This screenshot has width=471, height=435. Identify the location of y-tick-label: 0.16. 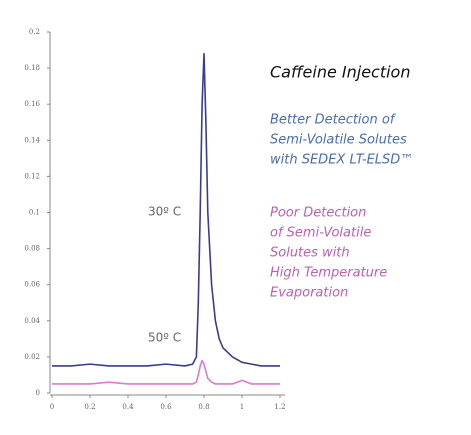
(32, 104).